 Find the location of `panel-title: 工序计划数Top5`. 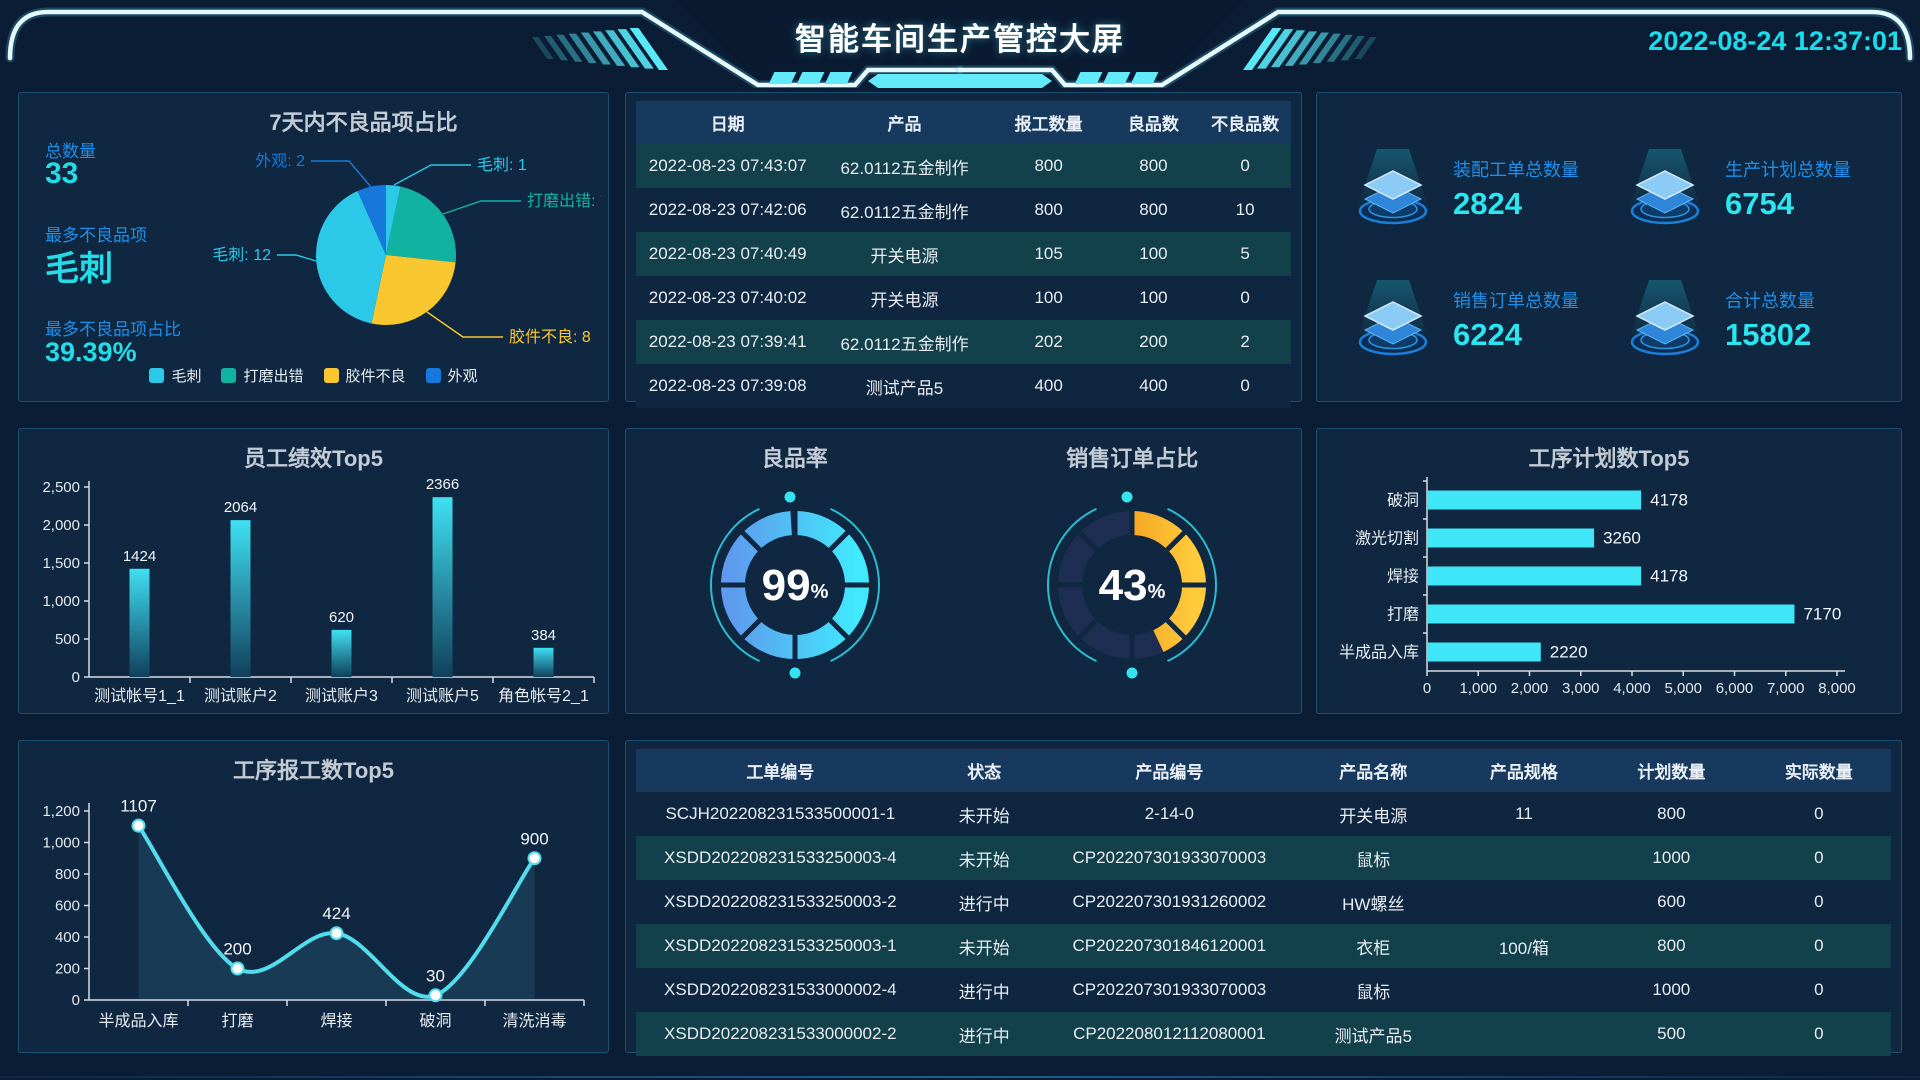

panel-title: 工序计划数Top5 is located at coordinates (1609, 458).